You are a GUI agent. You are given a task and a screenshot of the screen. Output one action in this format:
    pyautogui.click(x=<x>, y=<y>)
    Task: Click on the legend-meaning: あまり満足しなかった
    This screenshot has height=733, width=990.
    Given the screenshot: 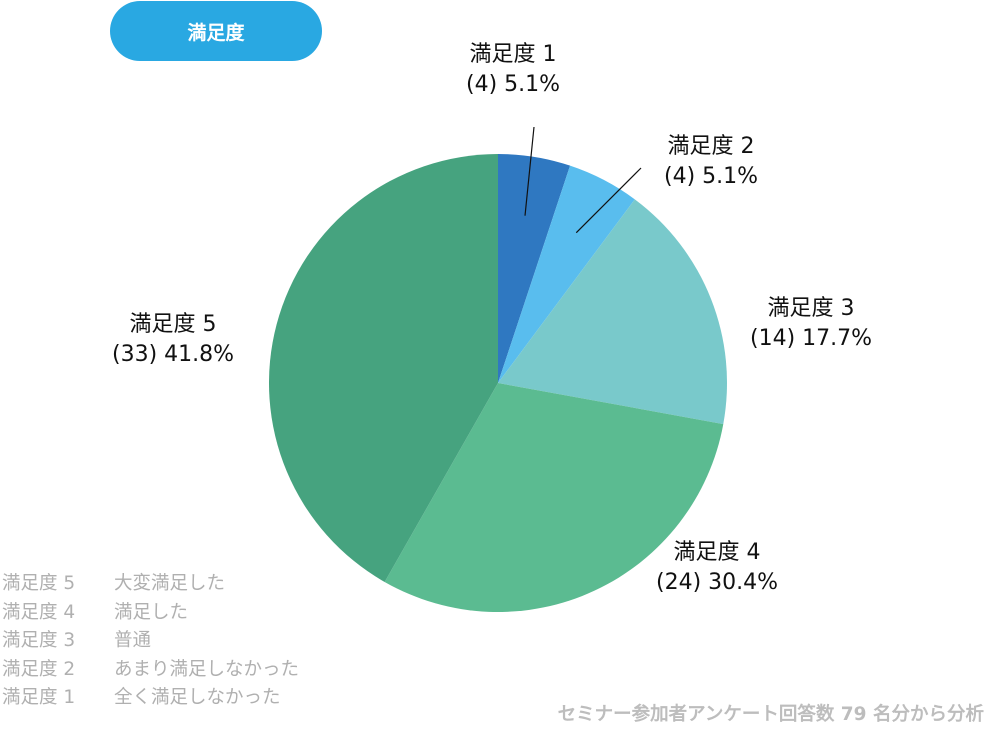 What is the action you would take?
    pyautogui.click(x=207, y=669)
    